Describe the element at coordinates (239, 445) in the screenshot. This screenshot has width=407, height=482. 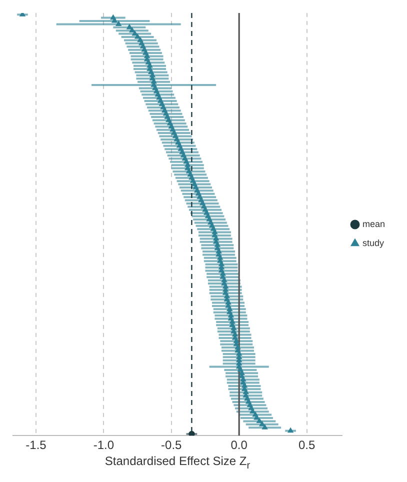
I see `x-tick-label: 0.0` at that location.